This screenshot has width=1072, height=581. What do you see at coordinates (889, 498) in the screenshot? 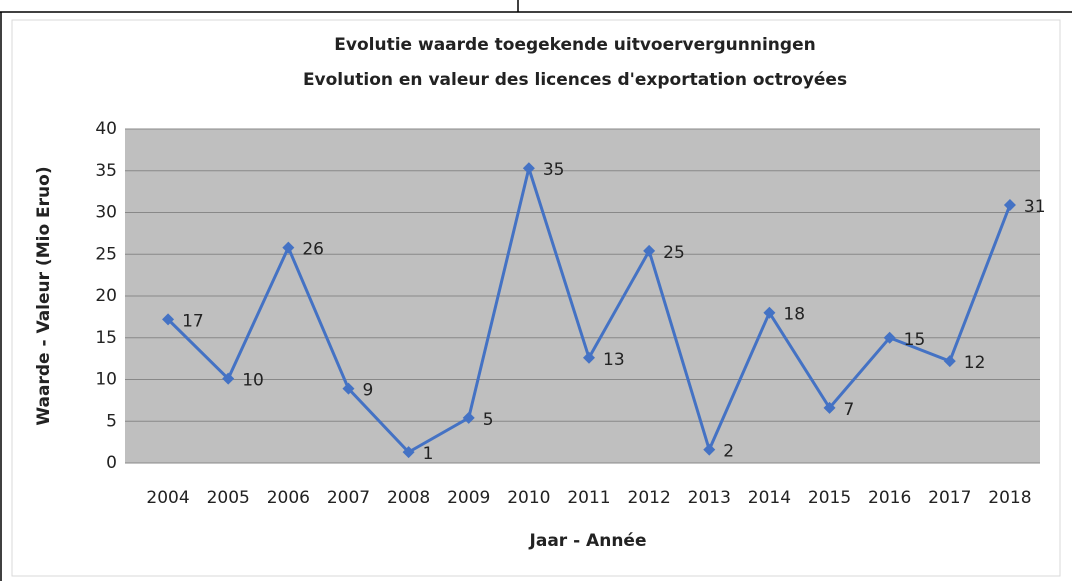
I see `x-tick-label: 2016` at bounding box center [889, 498].